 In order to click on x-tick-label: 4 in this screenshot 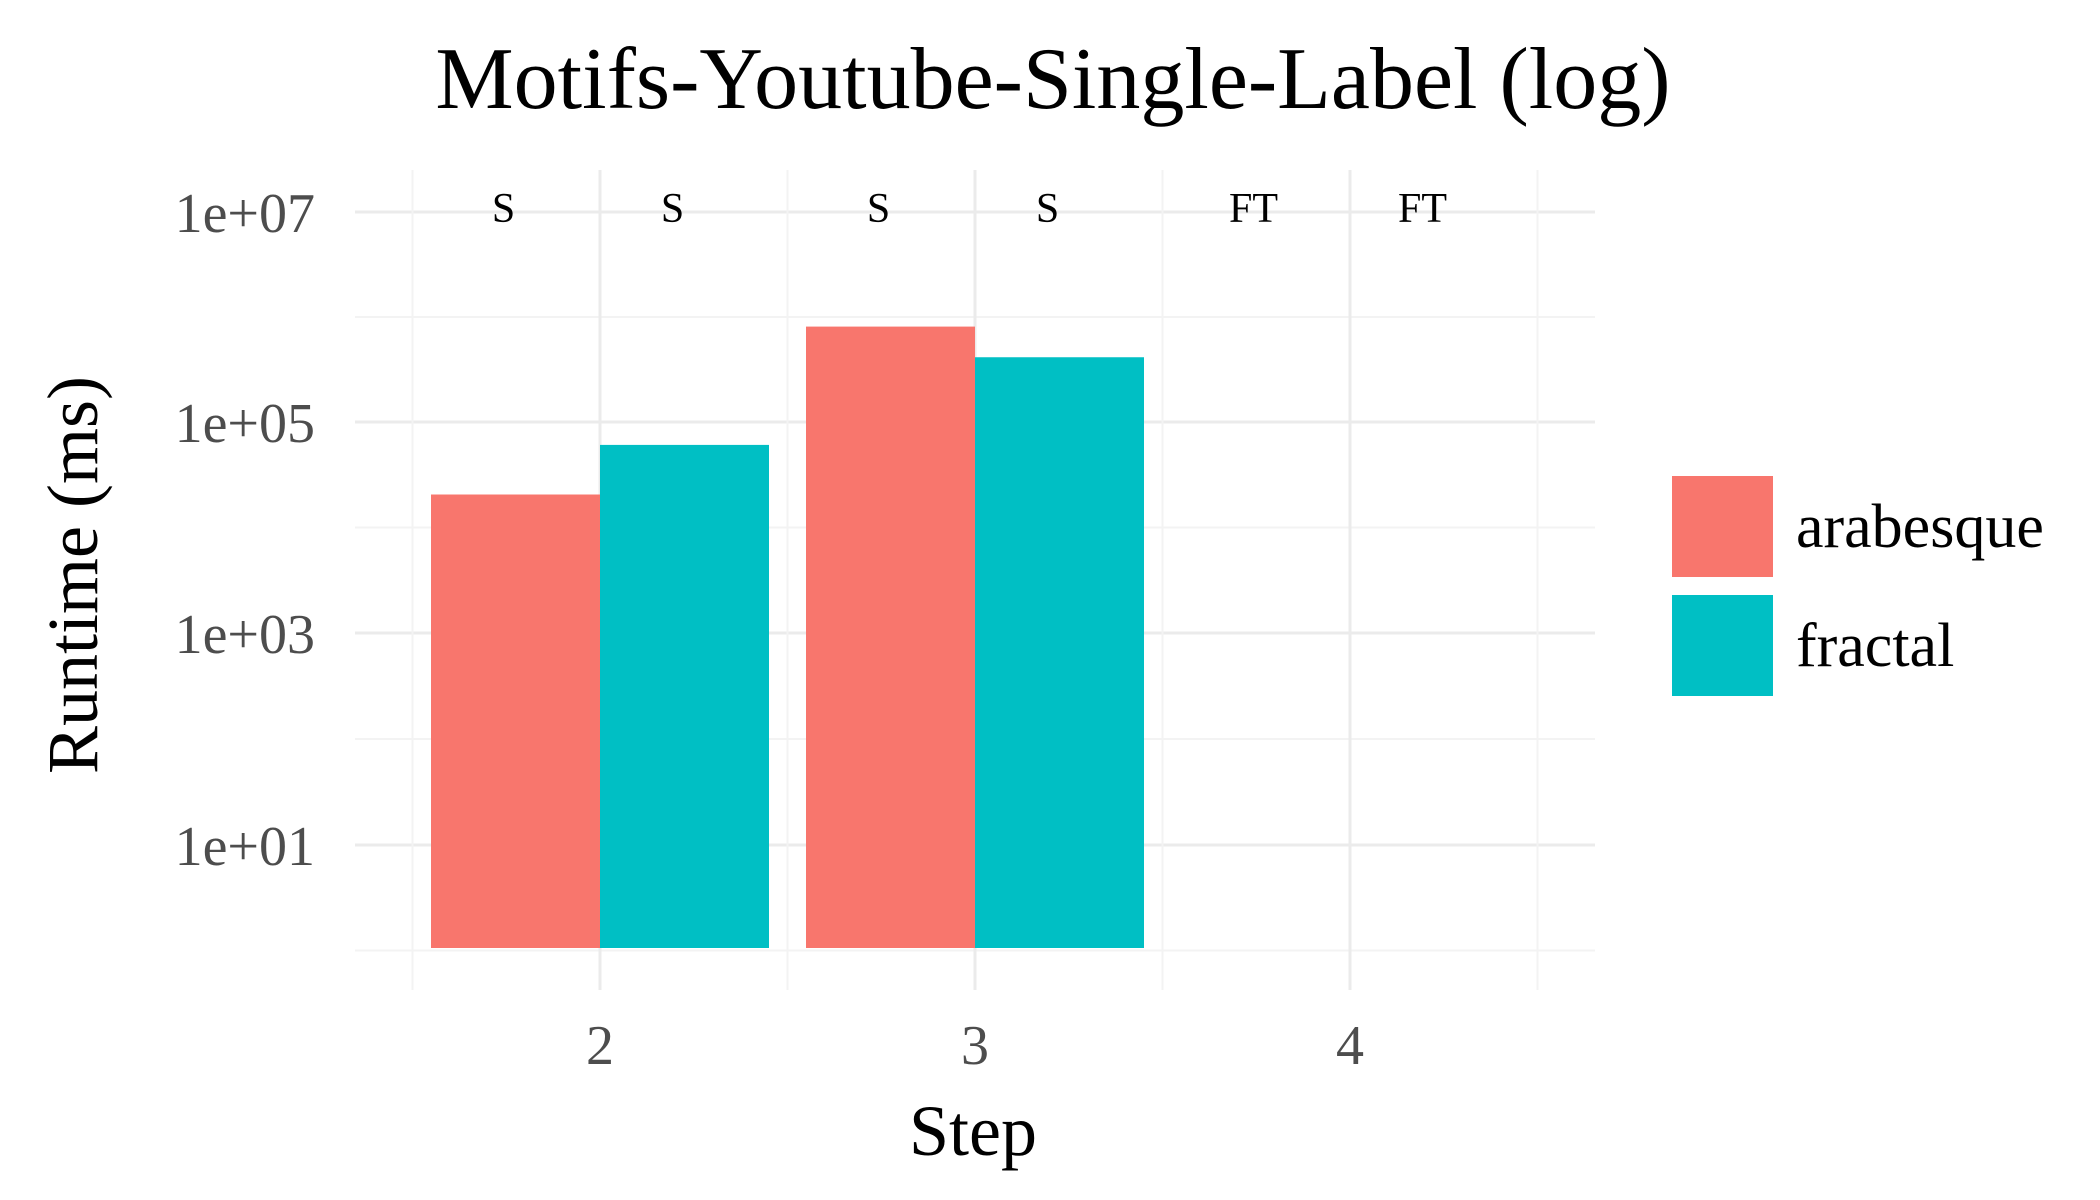, I will do `click(1350, 1046)`.